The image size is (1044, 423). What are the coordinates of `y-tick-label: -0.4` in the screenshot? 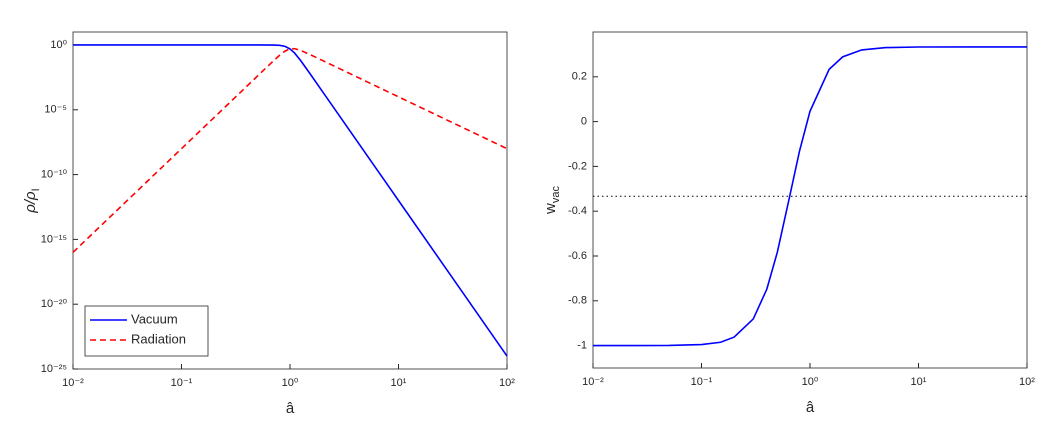 It's located at (577, 211).